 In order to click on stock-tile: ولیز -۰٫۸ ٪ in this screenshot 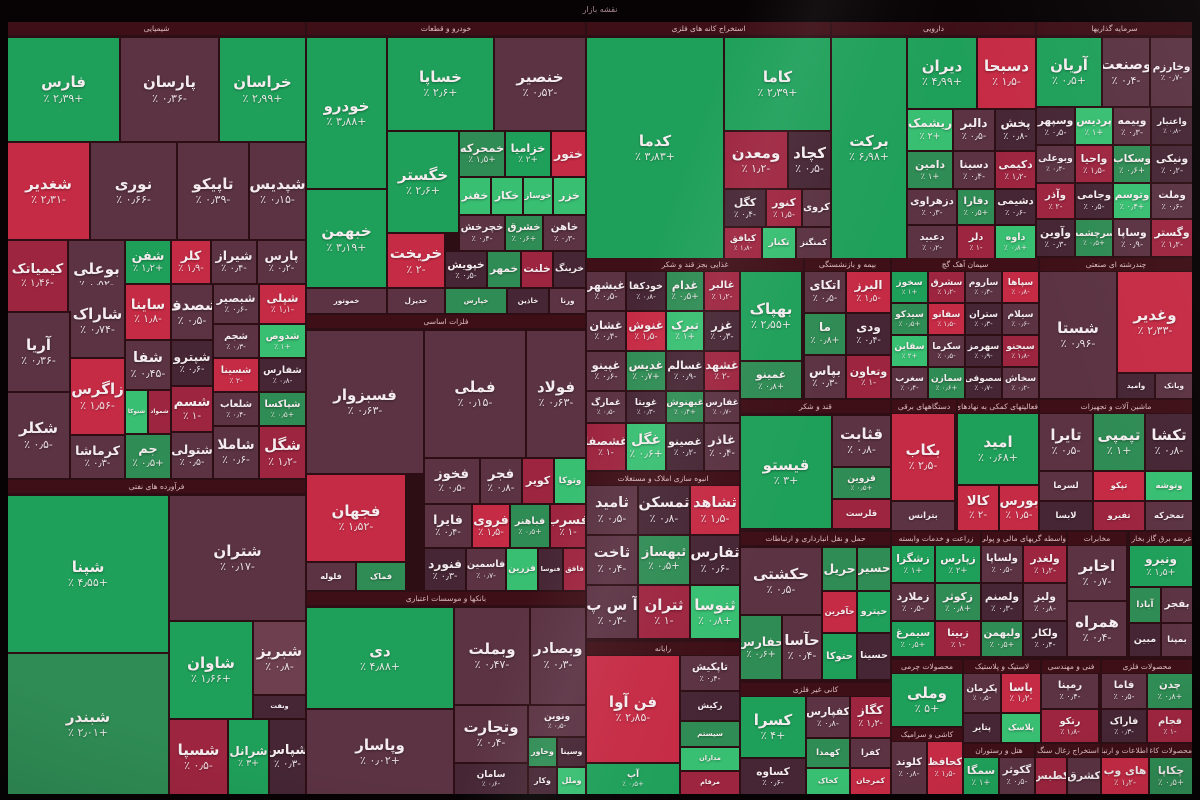, I will do `click(1045, 602)`.